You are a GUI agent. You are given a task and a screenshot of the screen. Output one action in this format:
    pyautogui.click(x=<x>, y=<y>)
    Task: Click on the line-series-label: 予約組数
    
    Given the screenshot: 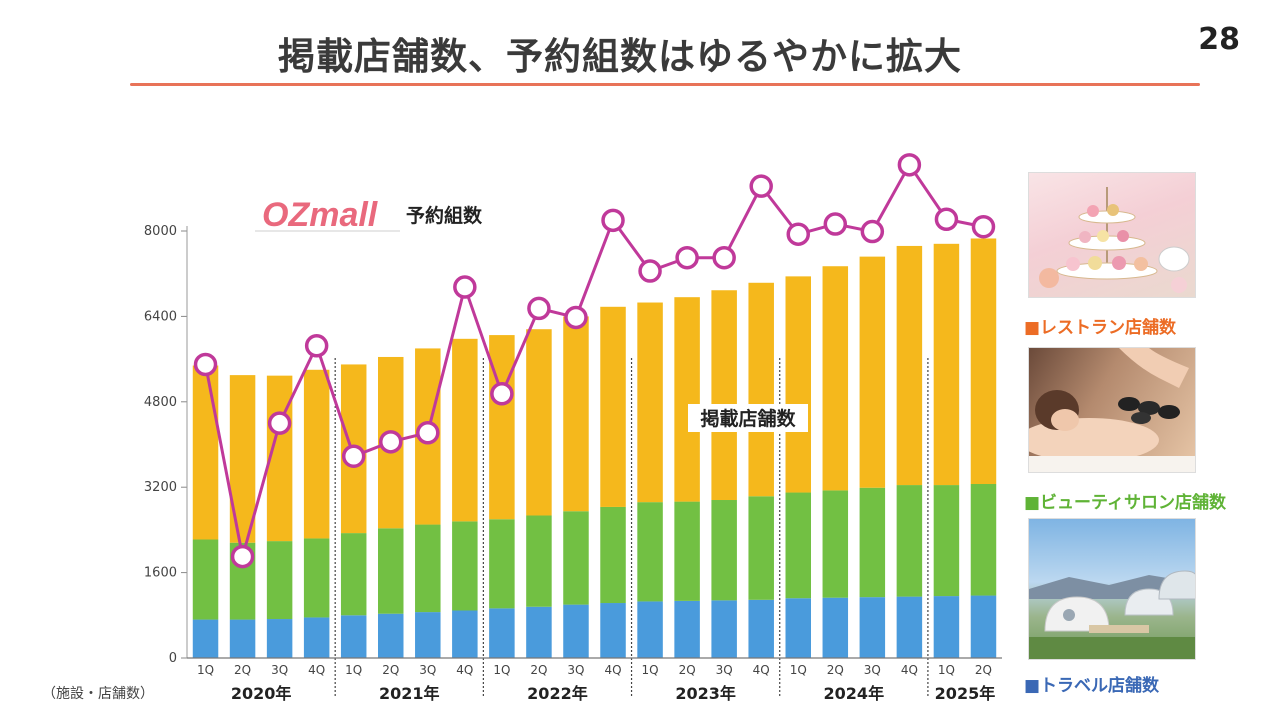 What is the action you would take?
    pyautogui.click(x=444, y=215)
    